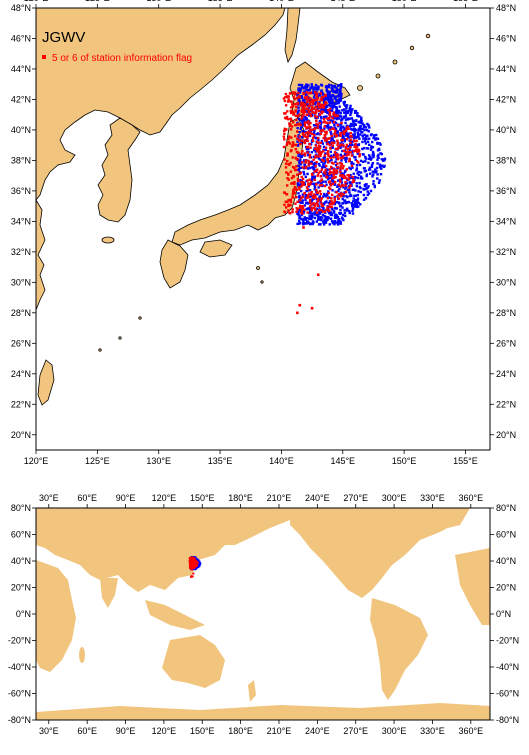 This screenshot has width=529, height=755. Describe the element at coordinates (36, 1) in the screenshot. I see `top-xtick-label-top: 120°E` at that location.